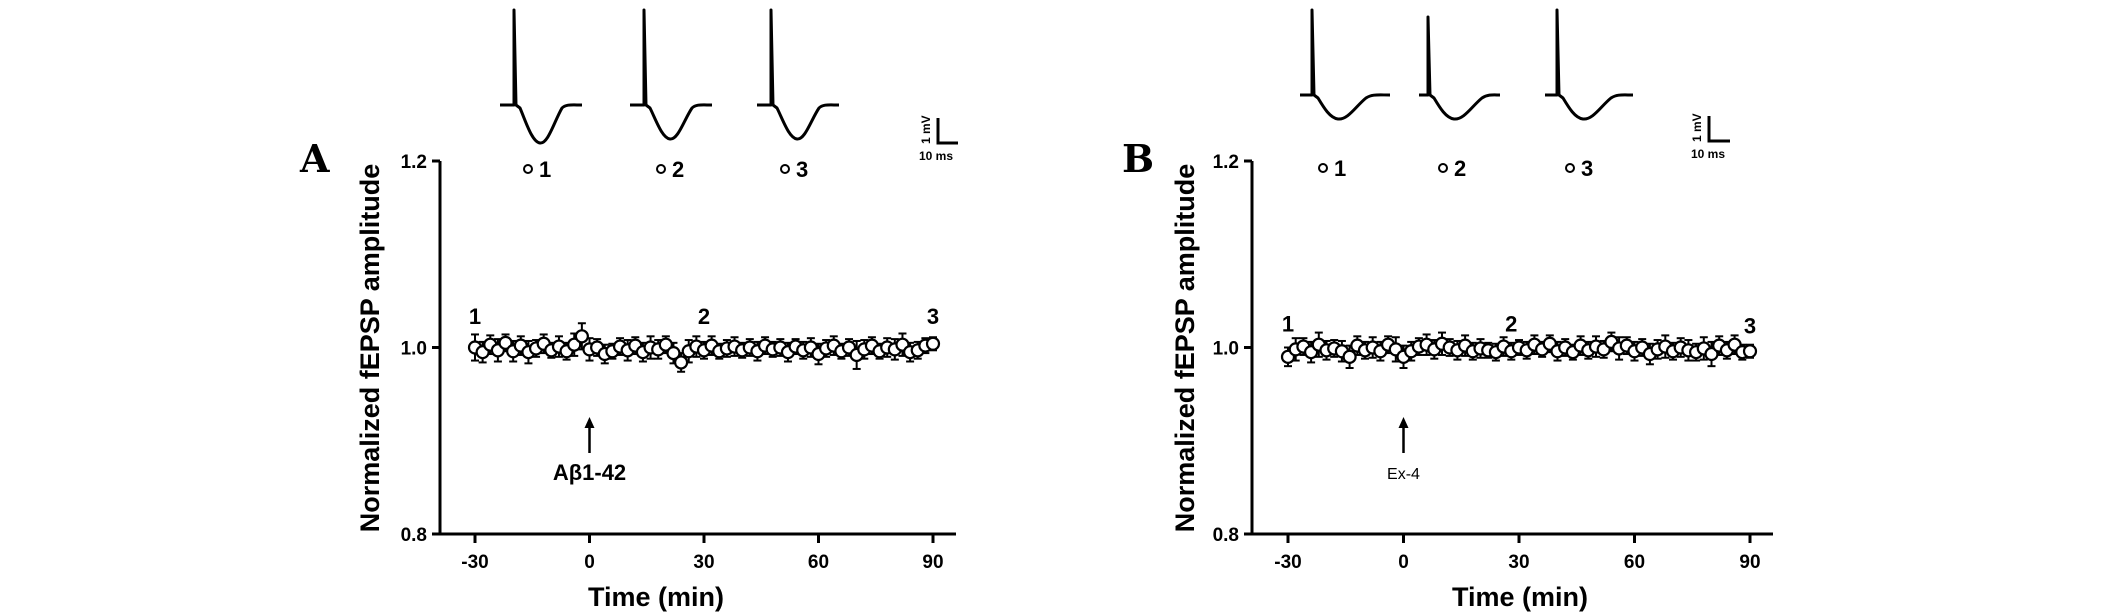  What do you see at coordinates (1403, 474) in the screenshot?
I see `drug-label: Ex-4` at bounding box center [1403, 474].